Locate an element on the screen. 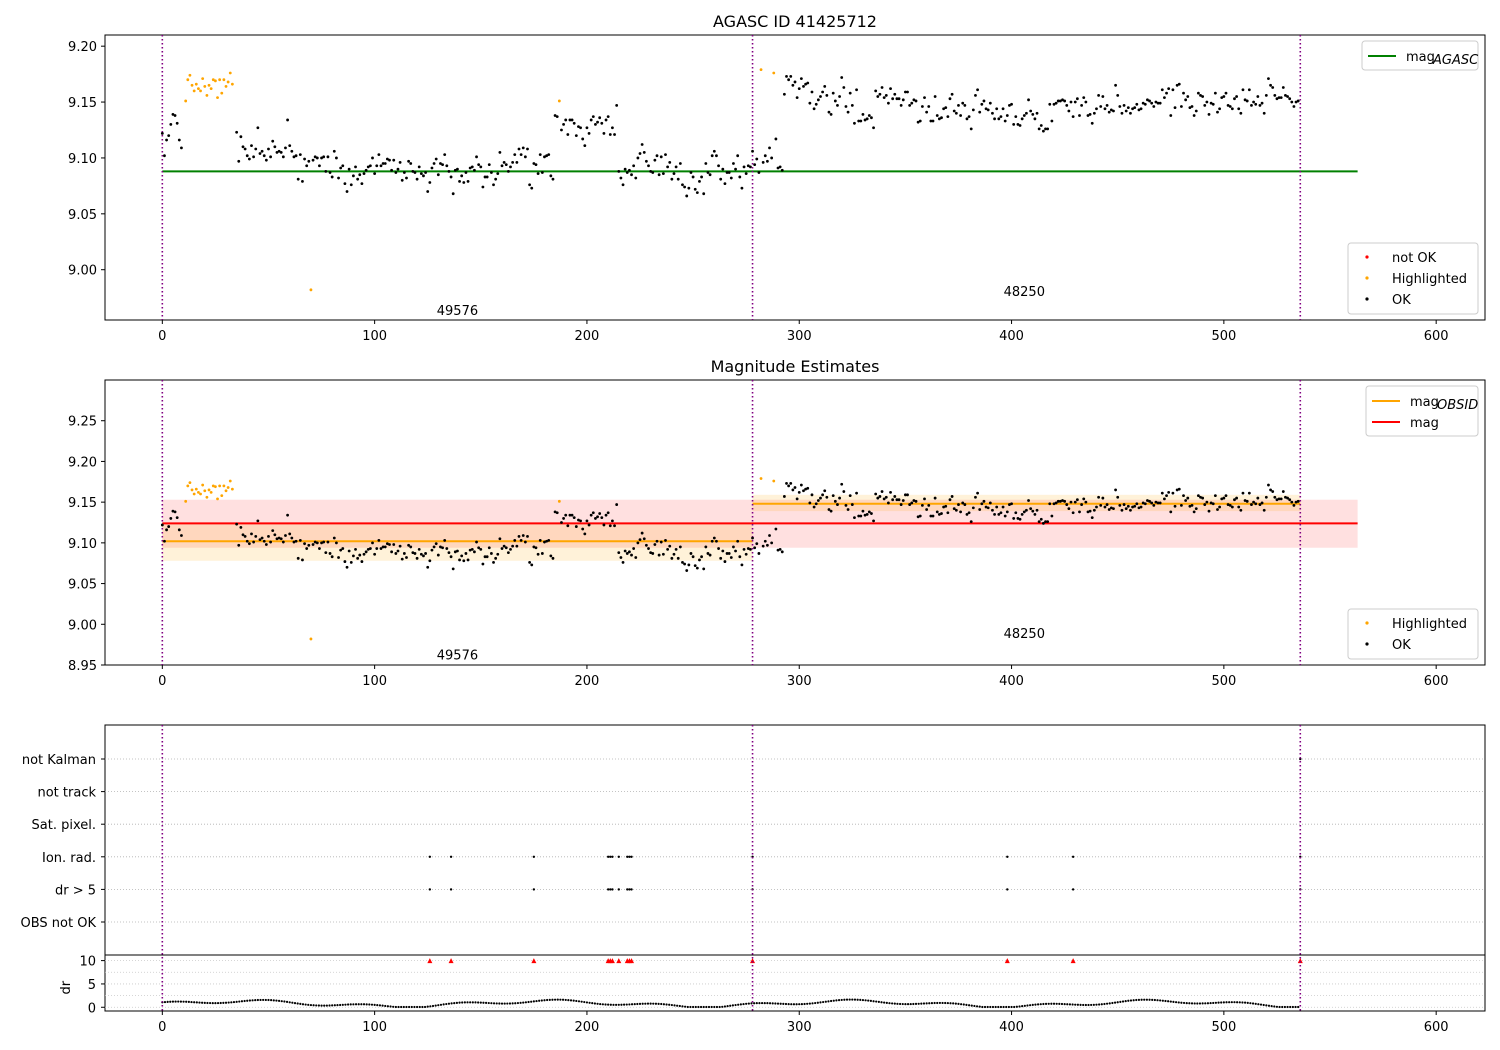 This screenshot has height=1050, width=1500. x-tick-label: 0 is located at coordinates (162, 681).